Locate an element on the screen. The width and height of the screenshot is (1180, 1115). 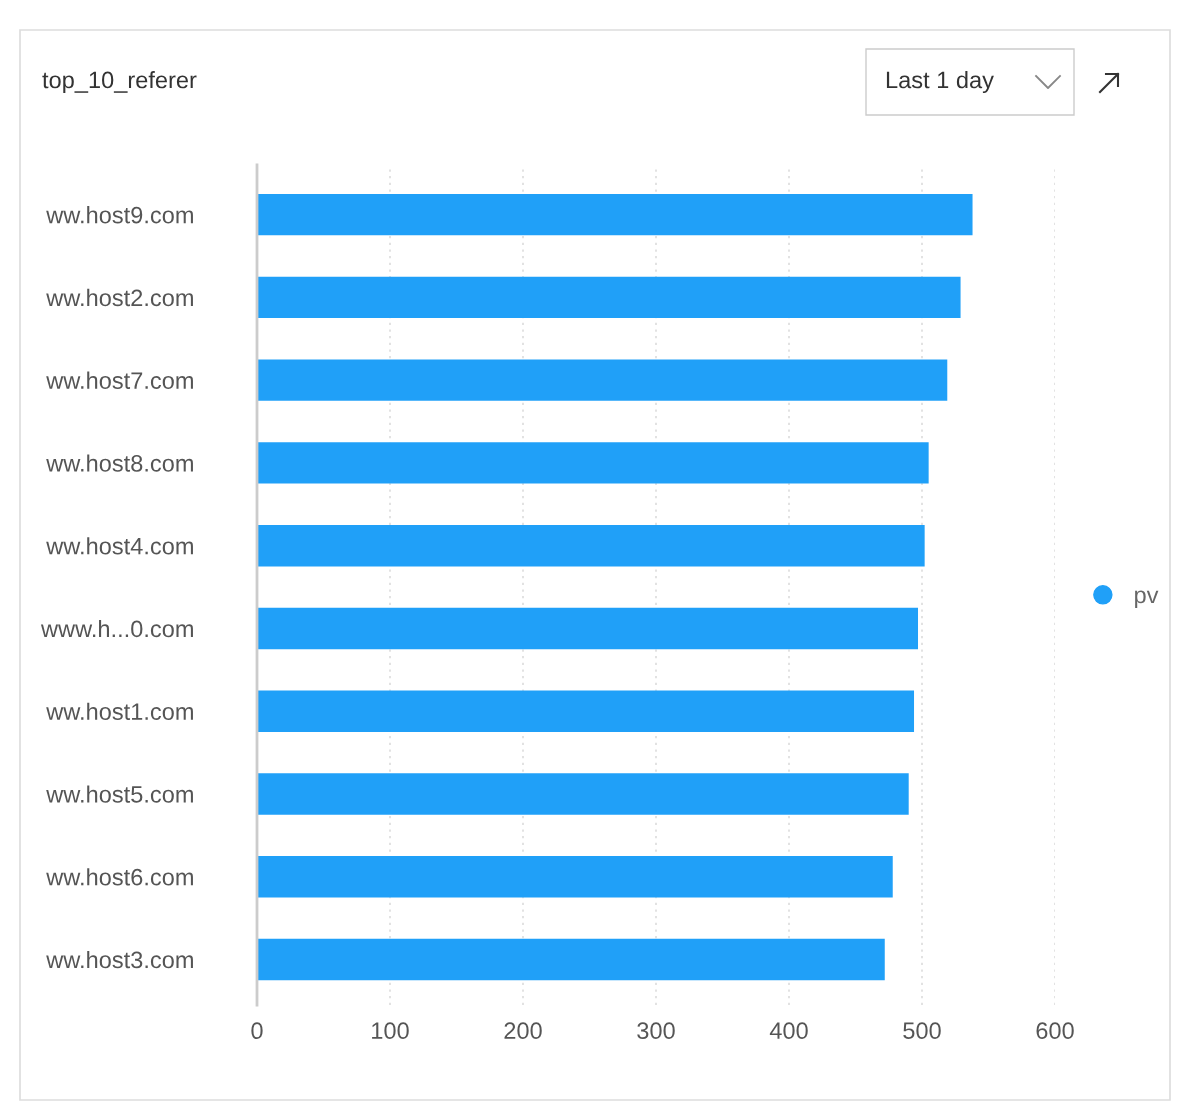
x-tick-label: 300 is located at coordinates (656, 1031).